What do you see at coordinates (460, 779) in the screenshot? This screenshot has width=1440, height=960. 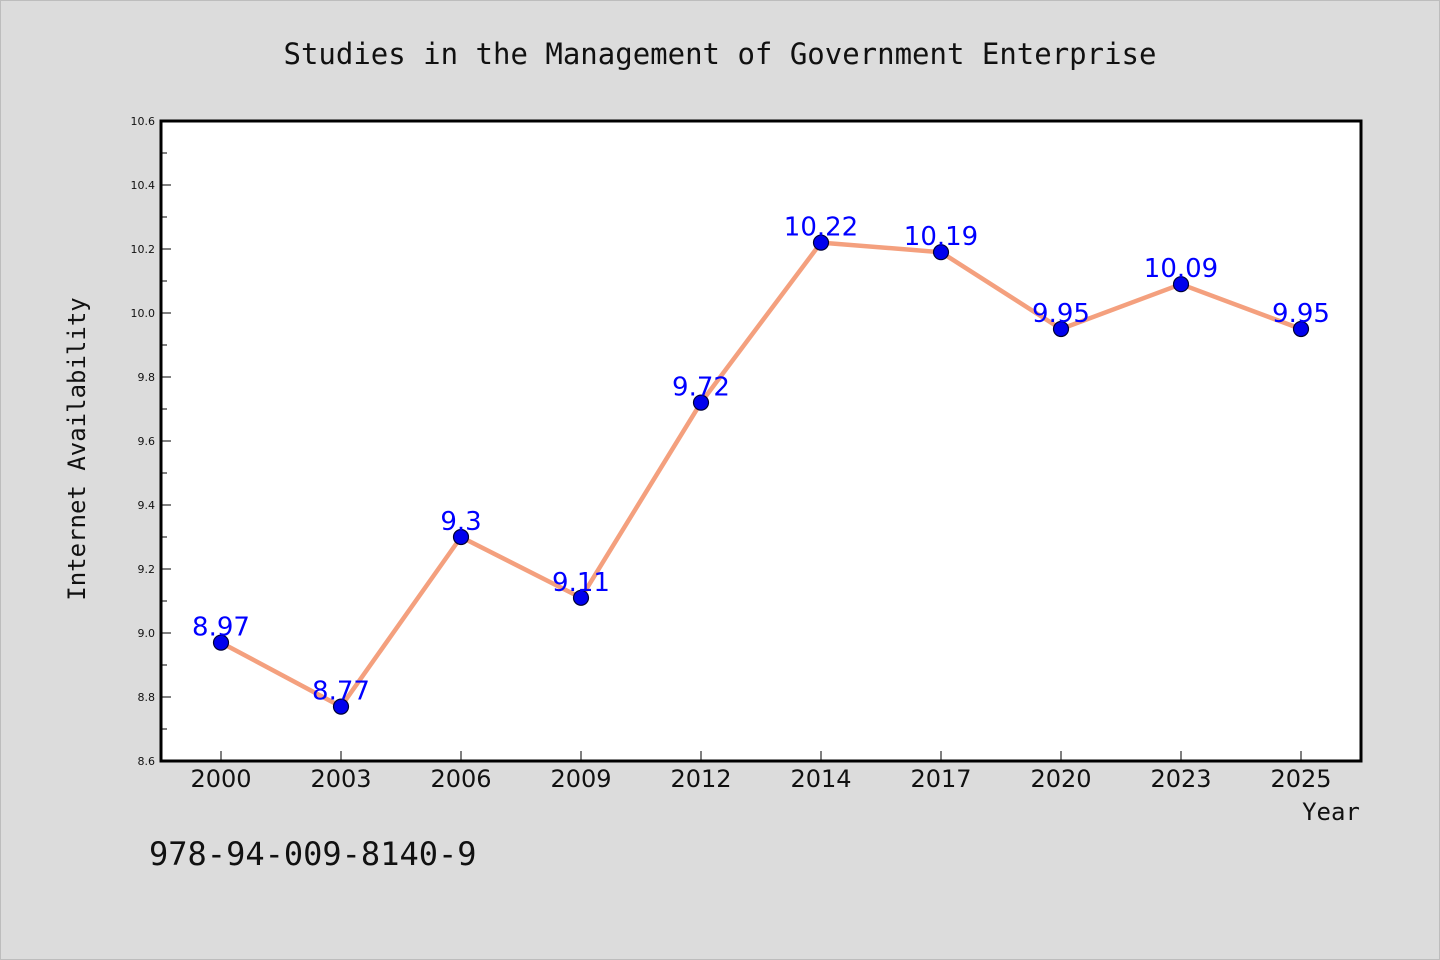 I see `x-tick-label: 2006` at bounding box center [460, 779].